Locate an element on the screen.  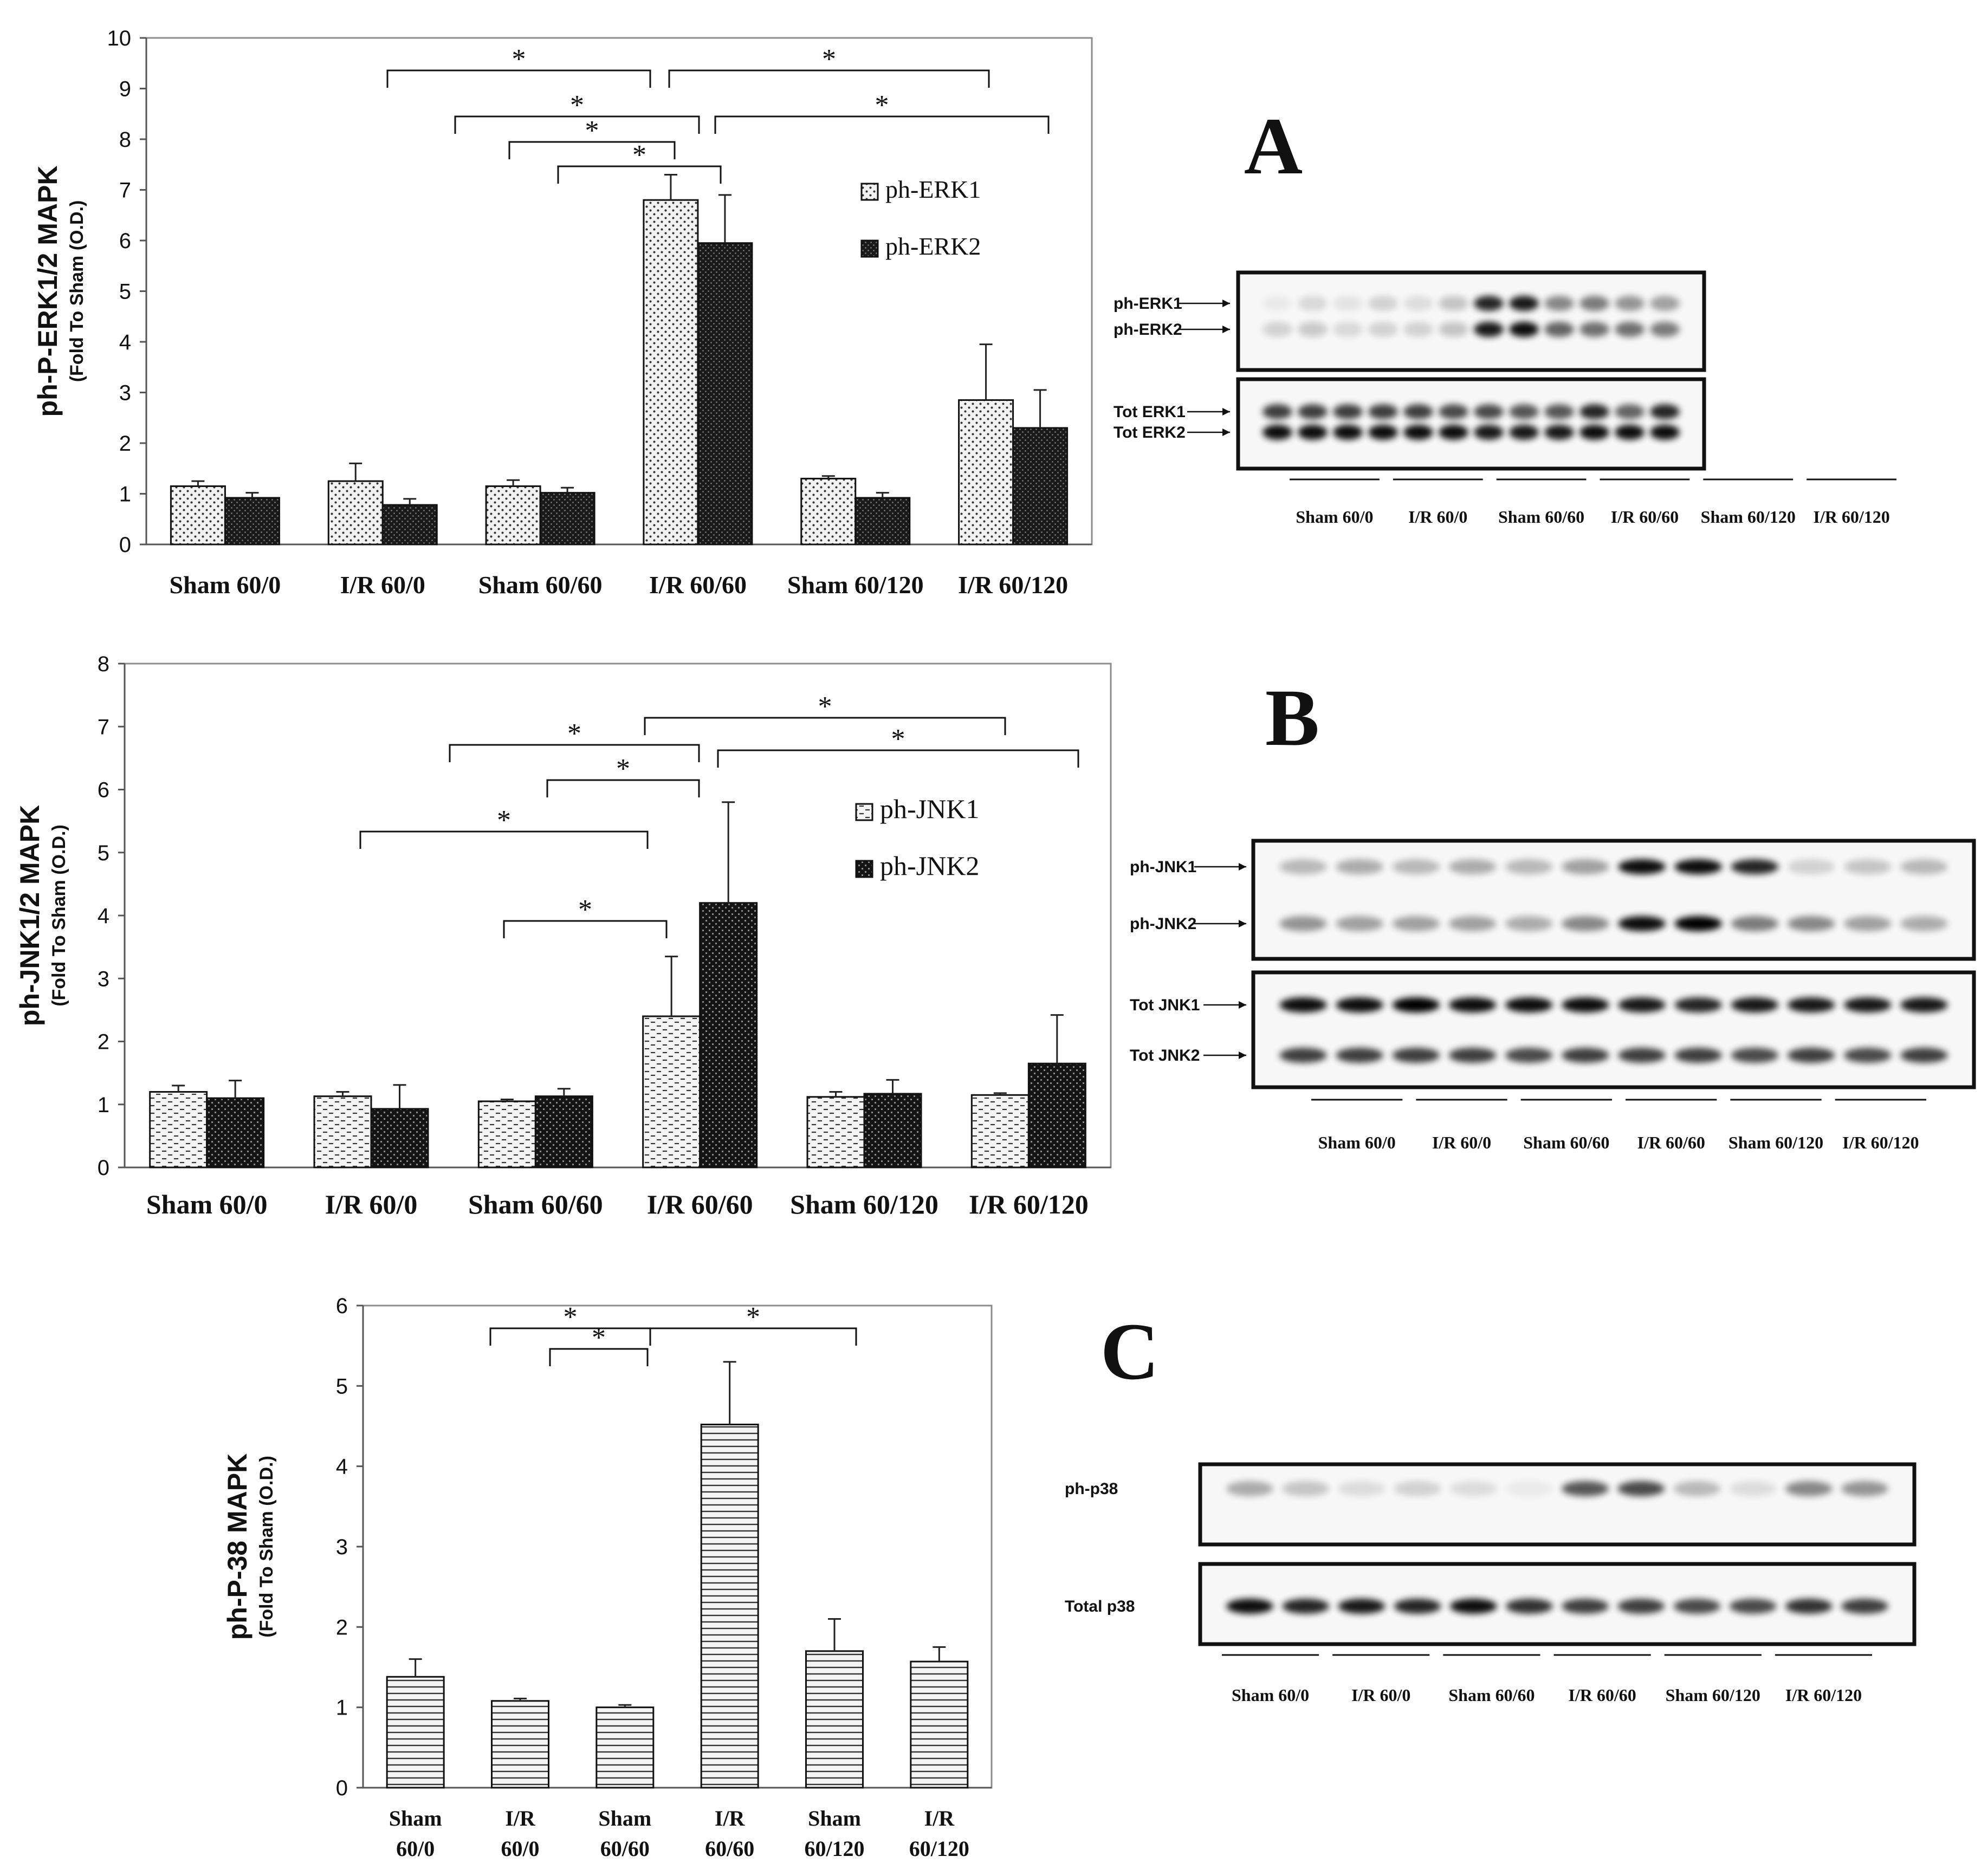
y-axis-label-main: ph-P-ERK1/2 MAPK is located at coordinates (48, 291).